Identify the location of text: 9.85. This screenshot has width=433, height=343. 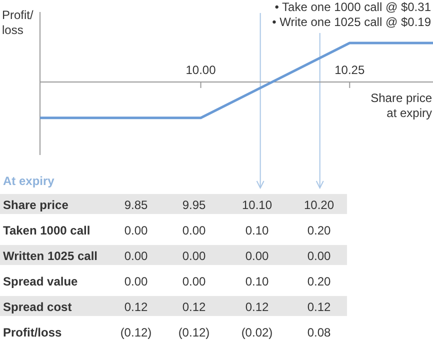
(136, 205).